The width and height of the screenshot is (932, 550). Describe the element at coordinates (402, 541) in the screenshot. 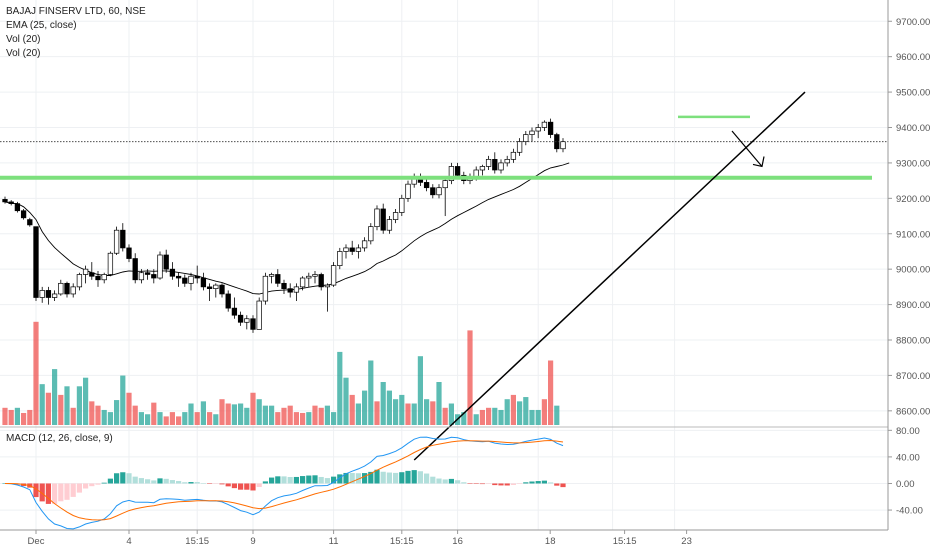

I see `x-tick-label: 15:15` at that location.